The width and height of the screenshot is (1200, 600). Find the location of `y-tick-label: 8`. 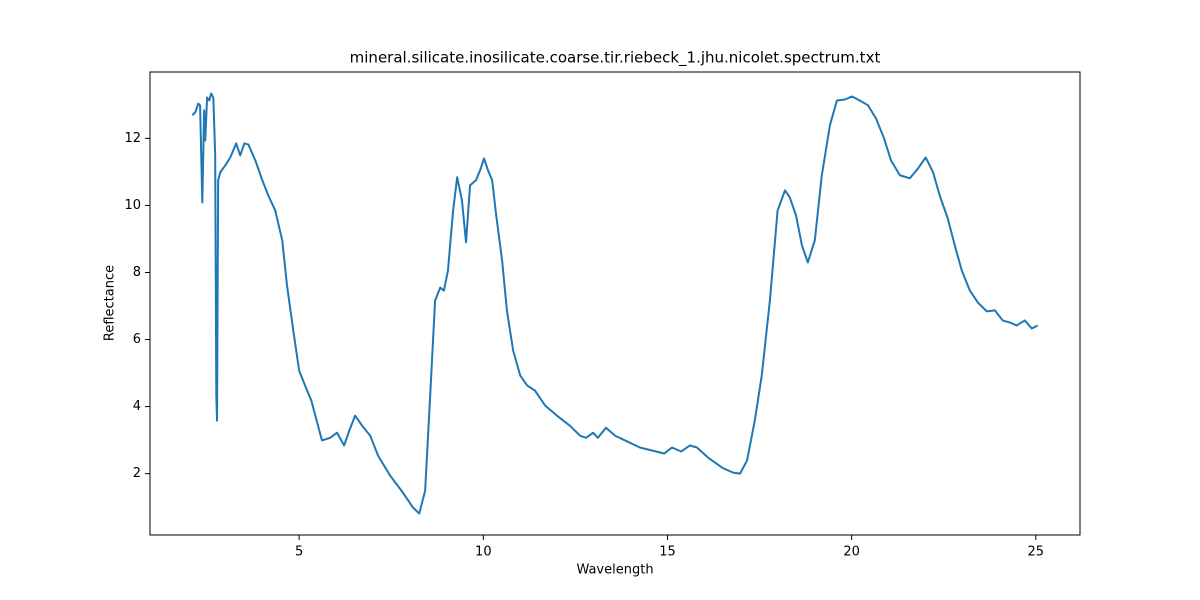

y-tick-label: 8 is located at coordinates (137, 272).